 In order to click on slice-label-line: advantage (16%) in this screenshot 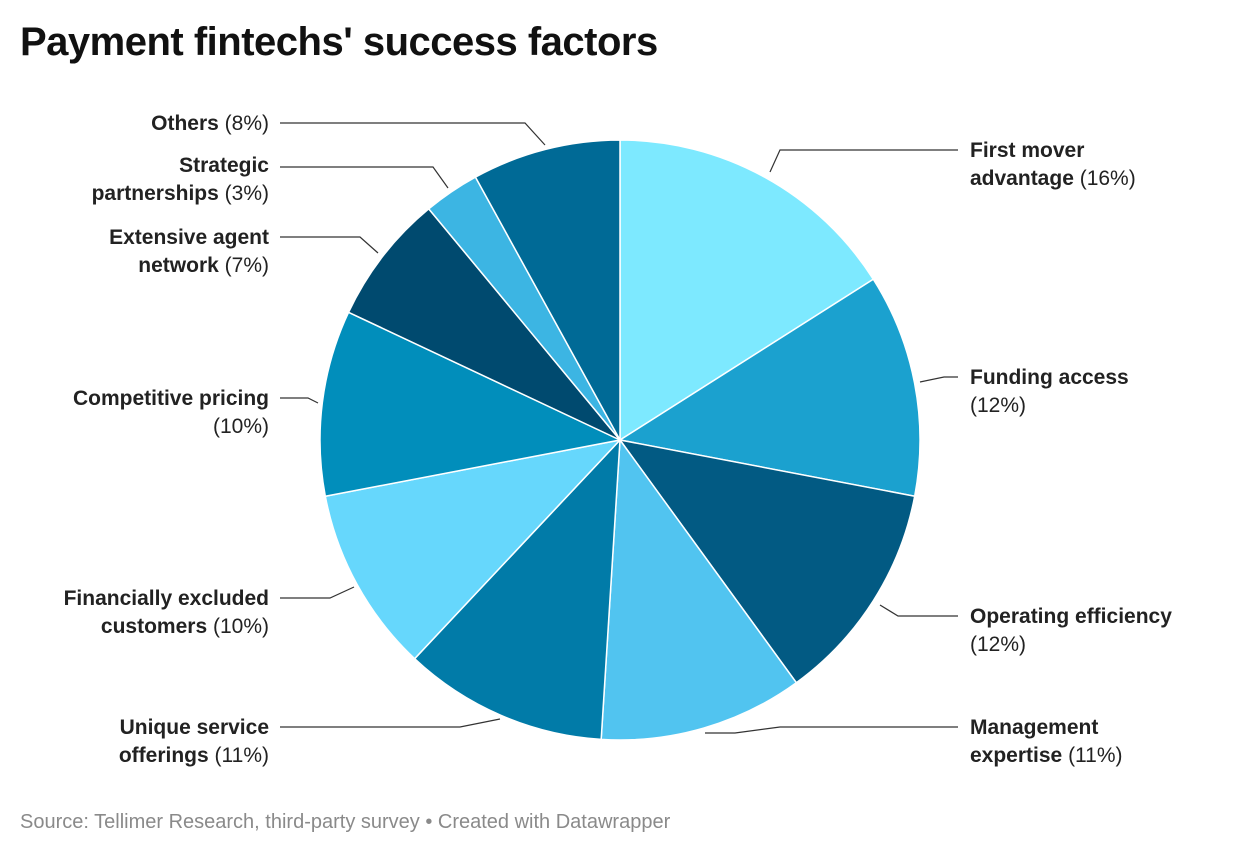, I will do `click(1053, 178)`.